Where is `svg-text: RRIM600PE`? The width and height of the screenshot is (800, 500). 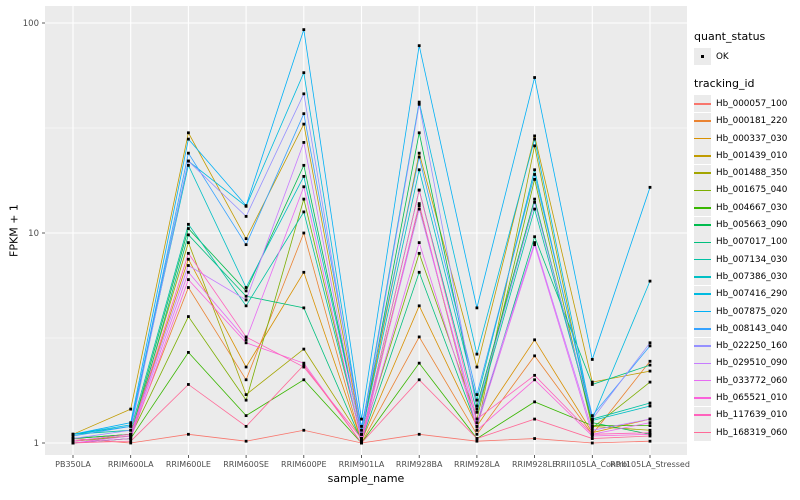 svg-text: RRIM600PE is located at coordinates (304, 464).